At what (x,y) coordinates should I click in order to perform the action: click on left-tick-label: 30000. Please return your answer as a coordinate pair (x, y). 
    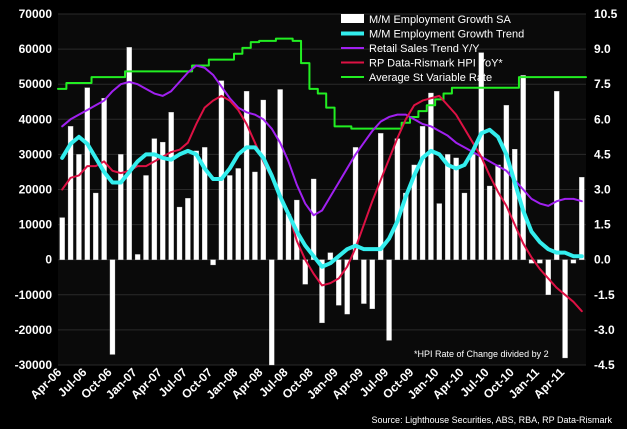
    Looking at the image, I should click on (36, 154).